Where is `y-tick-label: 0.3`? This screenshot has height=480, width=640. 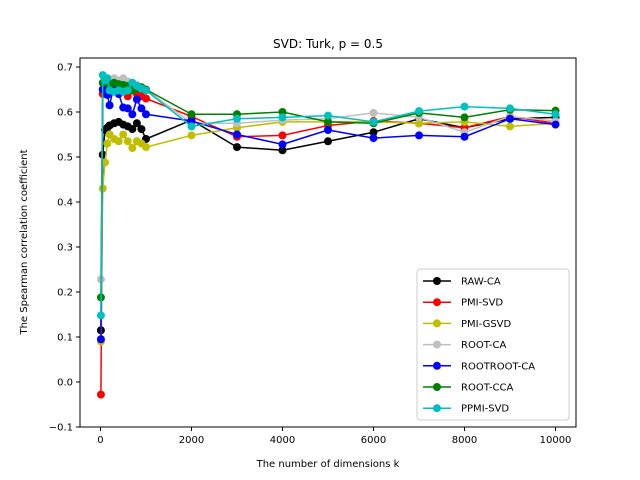 y-tick-label: 0.3 is located at coordinates (65, 248).